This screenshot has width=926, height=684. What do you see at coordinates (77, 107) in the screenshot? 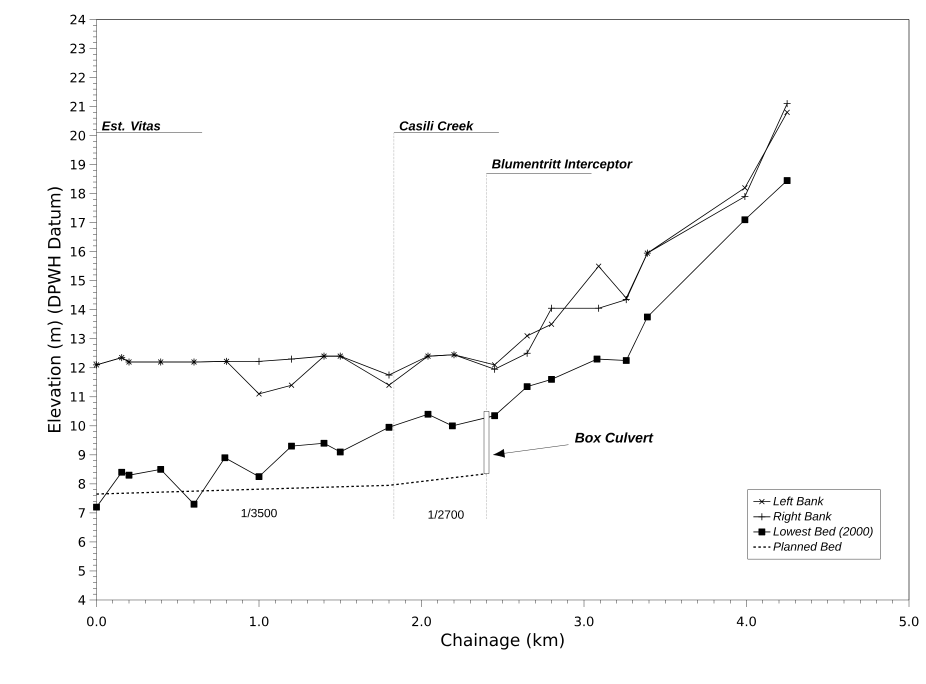
I see `y-tick-label: 21` at bounding box center [77, 107].